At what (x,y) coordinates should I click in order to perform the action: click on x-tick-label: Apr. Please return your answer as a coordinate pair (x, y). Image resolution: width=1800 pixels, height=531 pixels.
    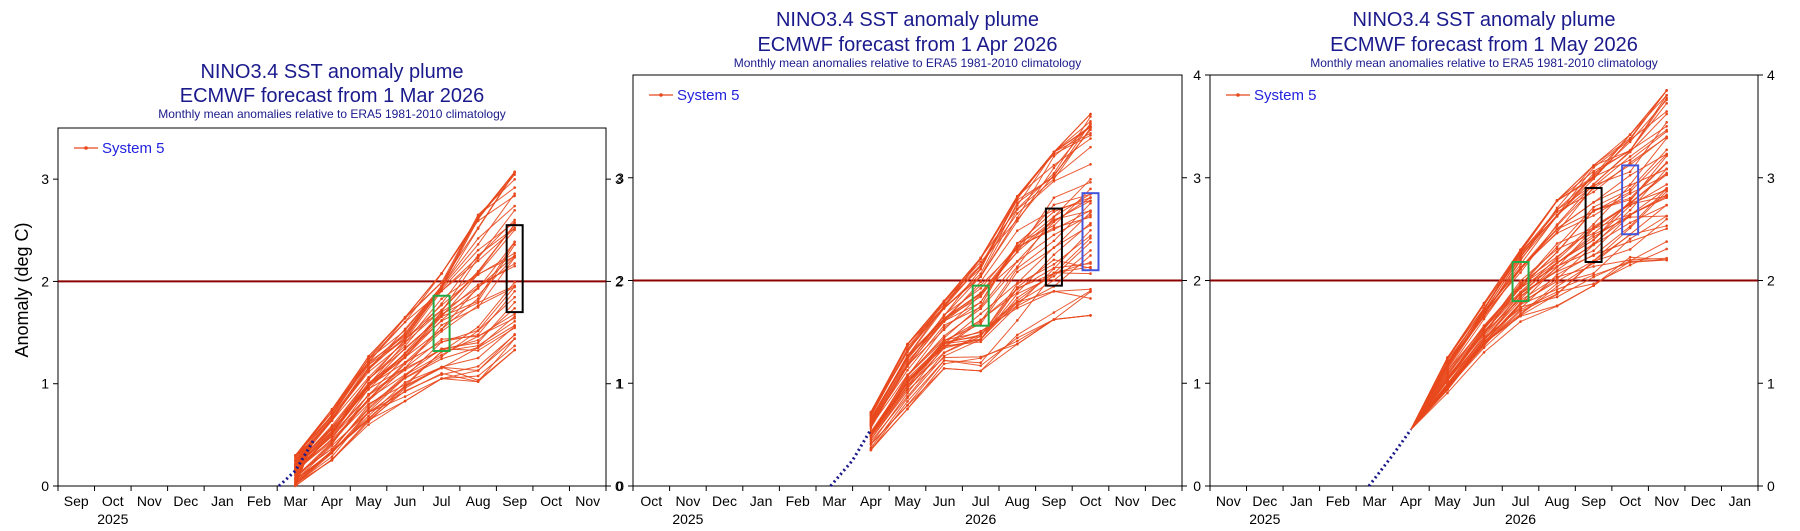
    Looking at the image, I should click on (871, 501).